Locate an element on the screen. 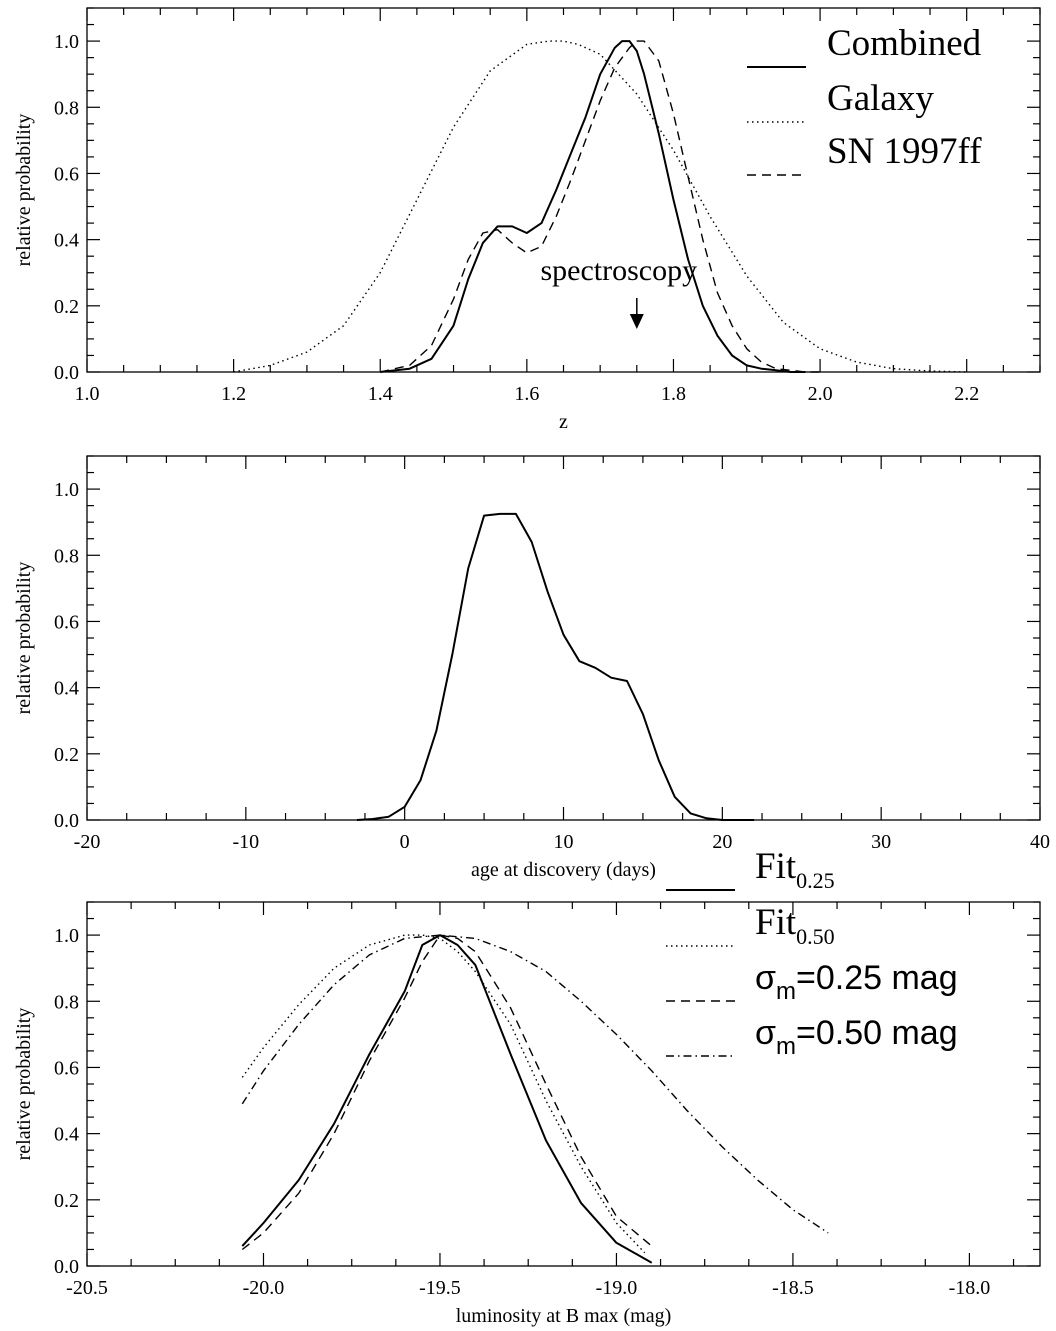 The height and width of the screenshot is (1331, 1056). x-axis-label: luminosity at B max (mag) is located at coordinates (564, 1316).